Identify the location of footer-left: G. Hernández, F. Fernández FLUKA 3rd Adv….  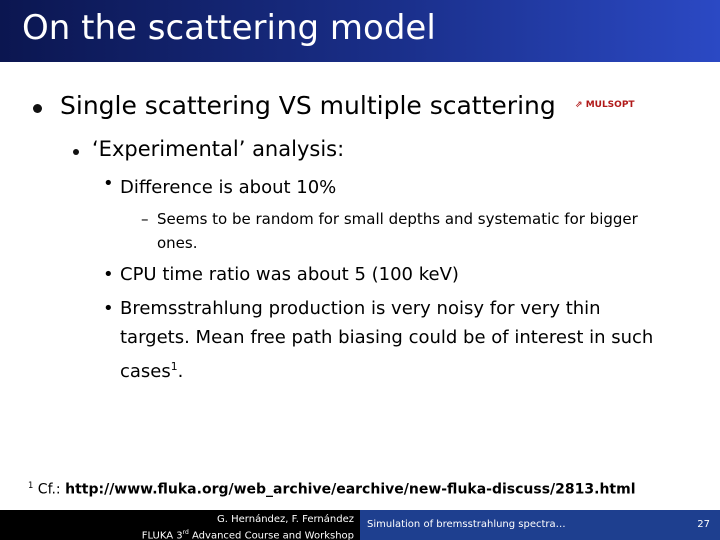
(180, 525).